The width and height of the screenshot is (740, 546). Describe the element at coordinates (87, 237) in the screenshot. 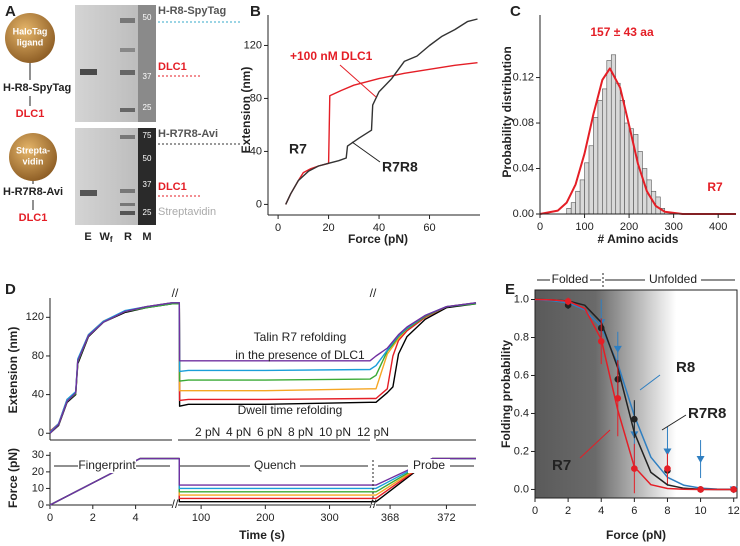

I see `lane-label: E` at that location.